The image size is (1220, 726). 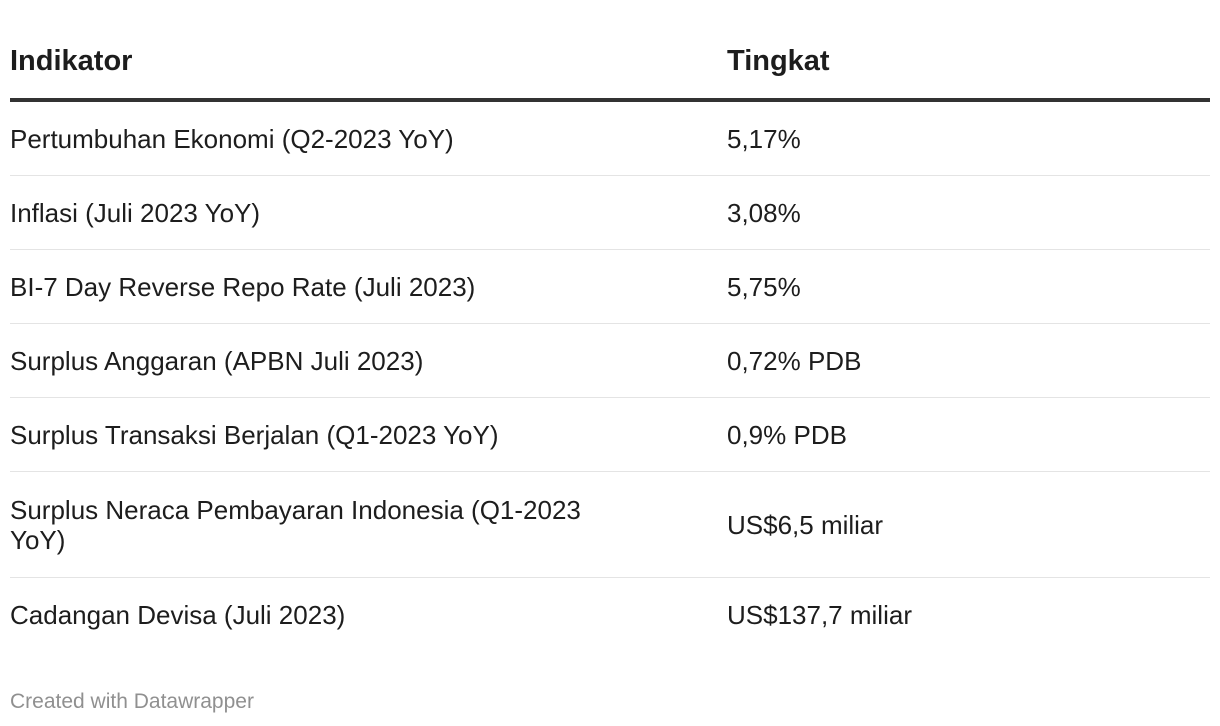 What do you see at coordinates (368, 138) in the screenshot?
I see `cell-indikator: Pertumbuhan Ekonomi (Q2-2023 YoY)` at bounding box center [368, 138].